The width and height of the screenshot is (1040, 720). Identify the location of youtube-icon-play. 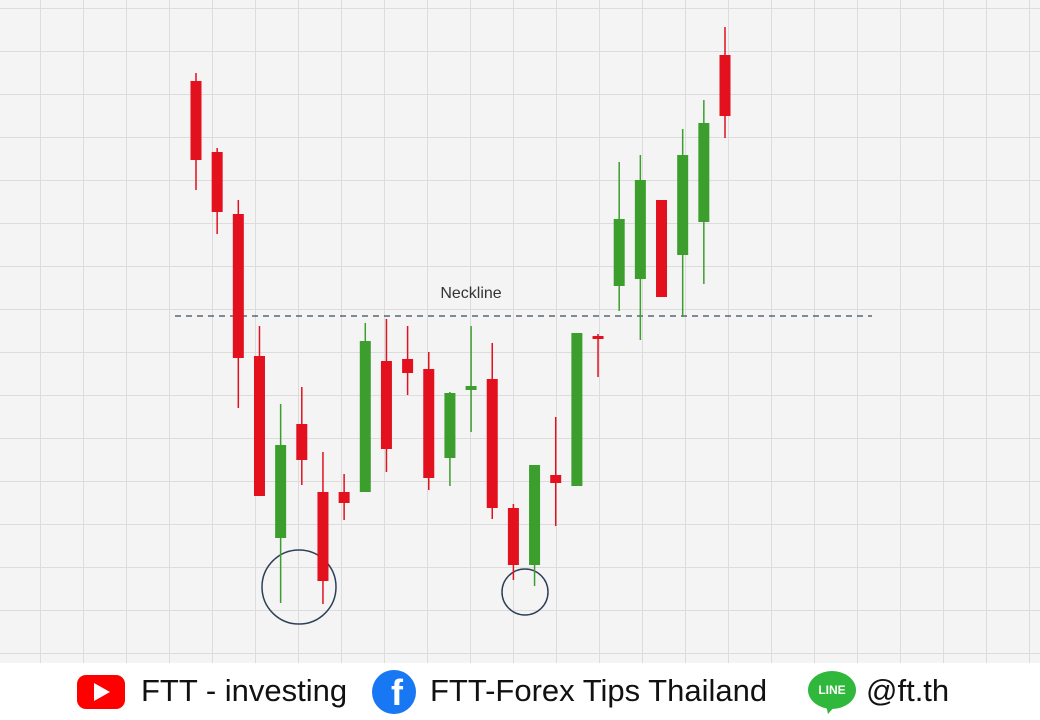
(102, 692).